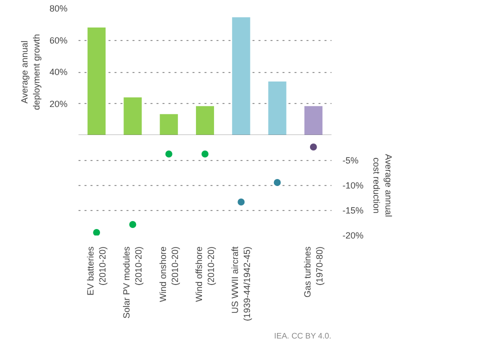  I want to click on x-tick-label: Solar PV modules (2010-20), so click(133, 282).